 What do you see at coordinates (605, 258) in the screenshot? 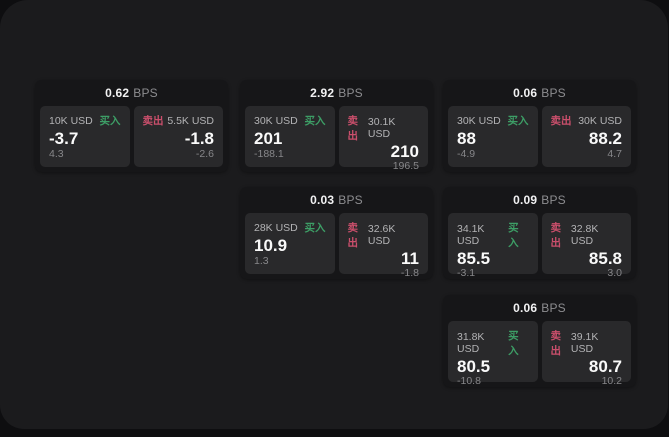
I see `sell-price: 85.8` at bounding box center [605, 258].